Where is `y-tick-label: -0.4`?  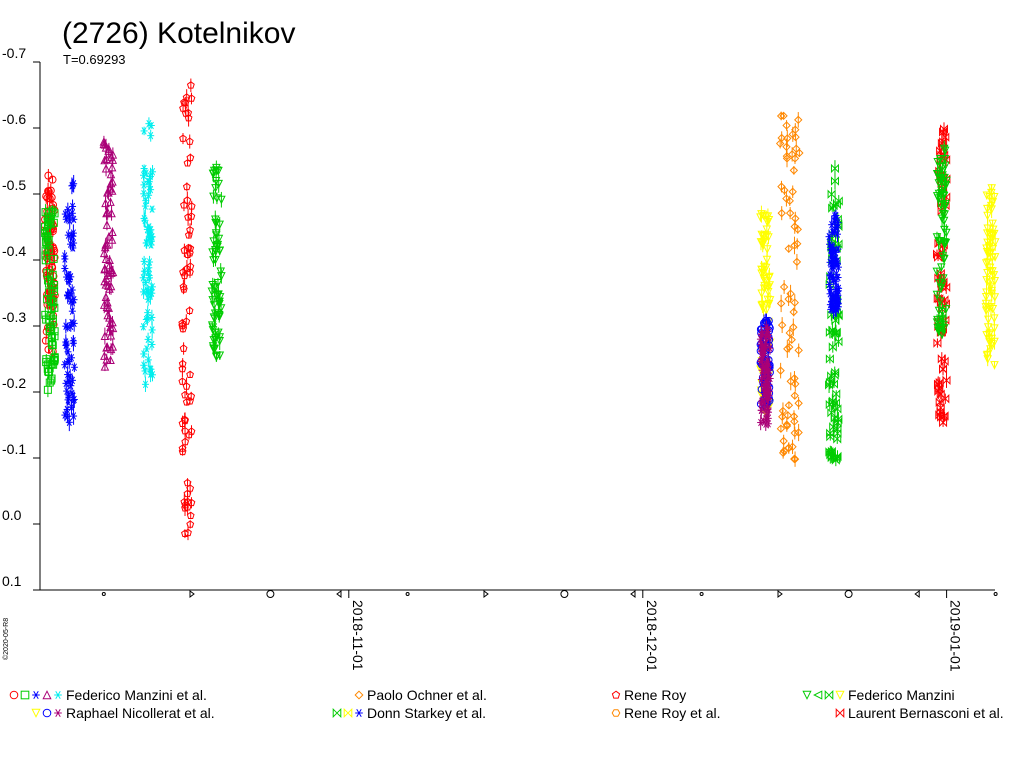
y-tick-label: -0.4 is located at coordinates (14, 251).